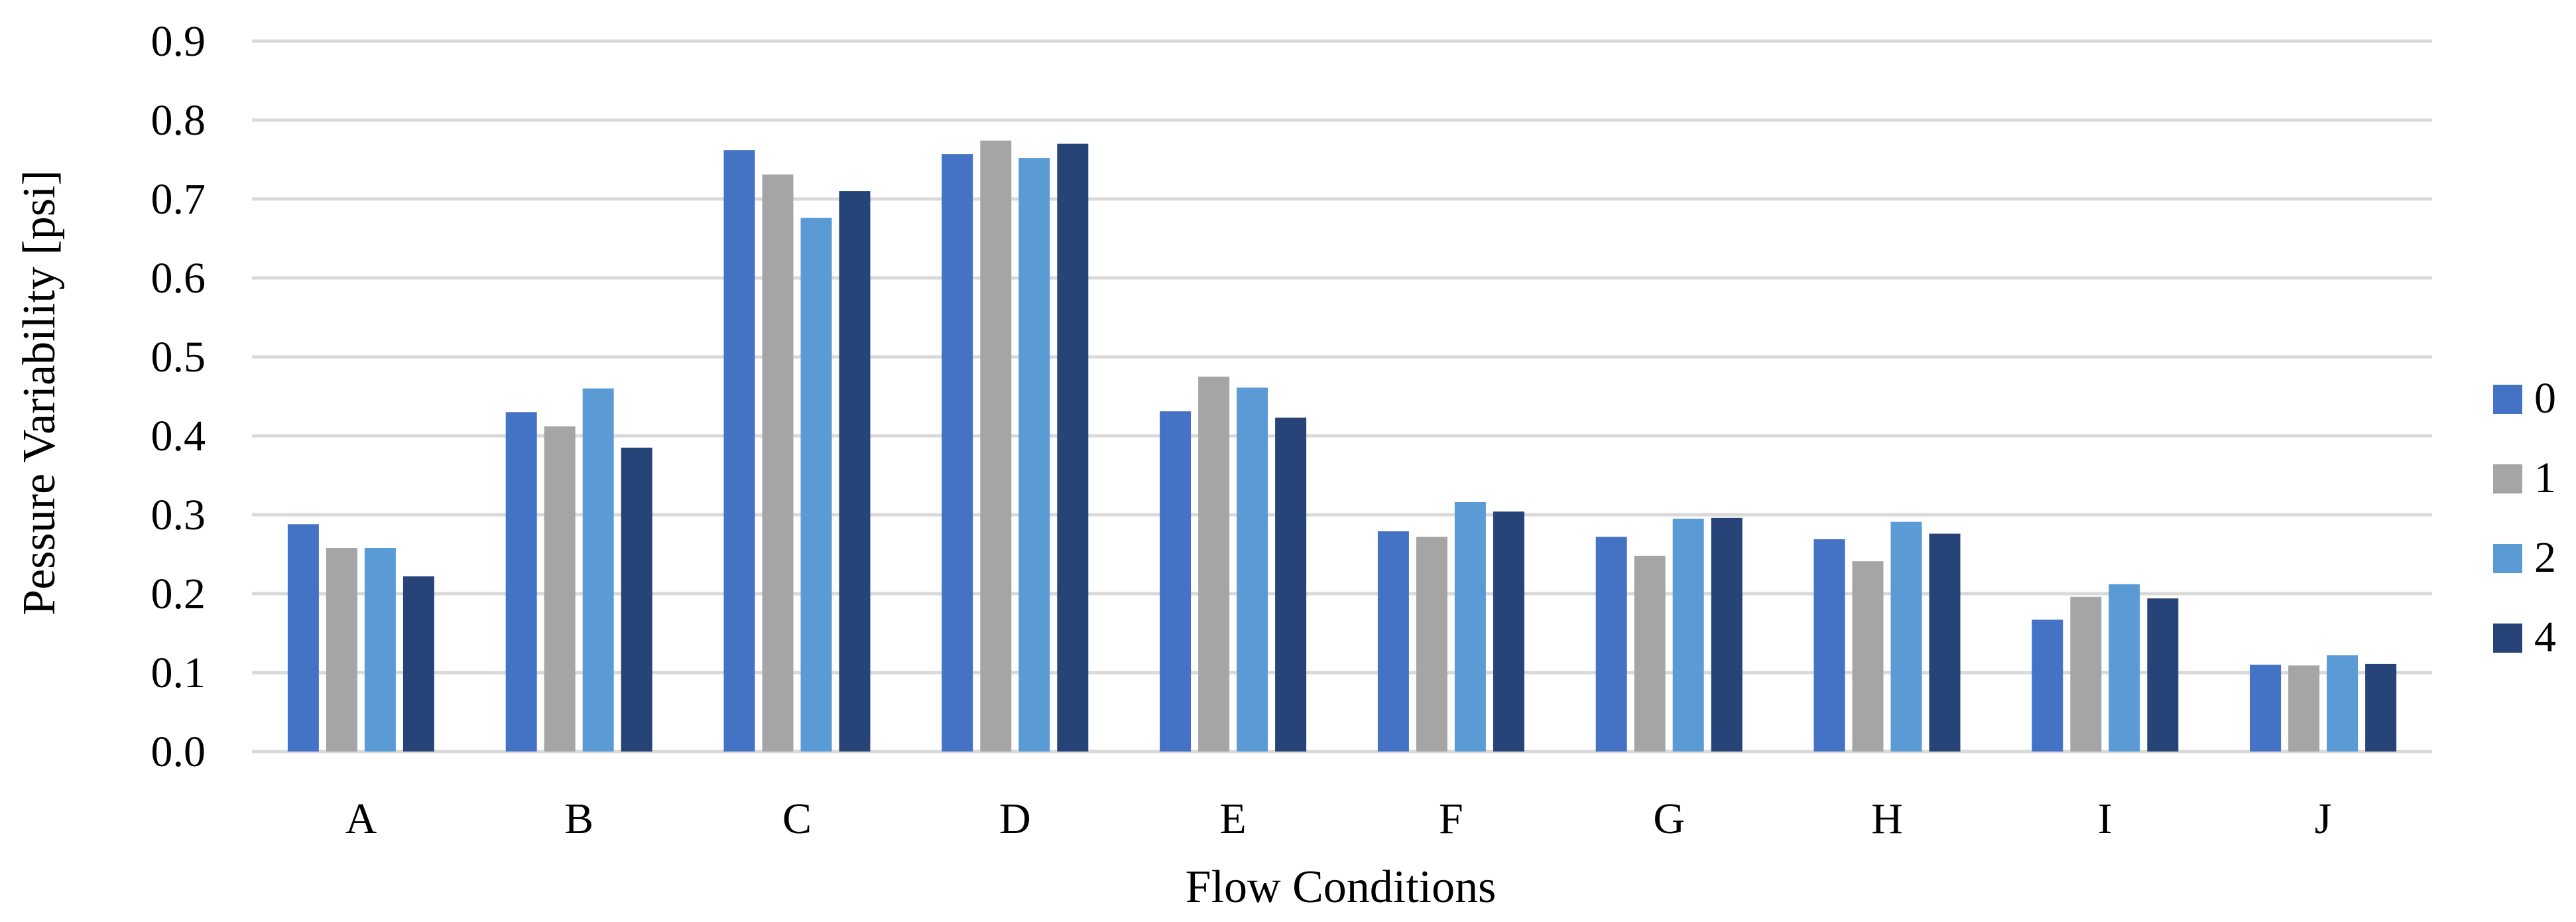 This screenshot has height=922, width=2576. What do you see at coordinates (1015, 819) in the screenshot?
I see `x-tick-label: D` at bounding box center [1015, 819].